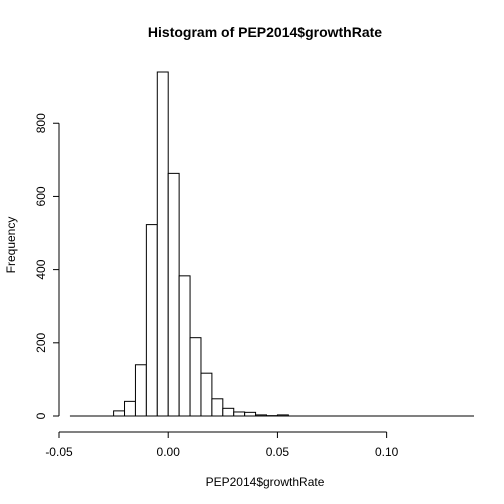 This screenshot has width=504, height=504. I want to click on y-axis-tick-label: 400, so click(41, 269).